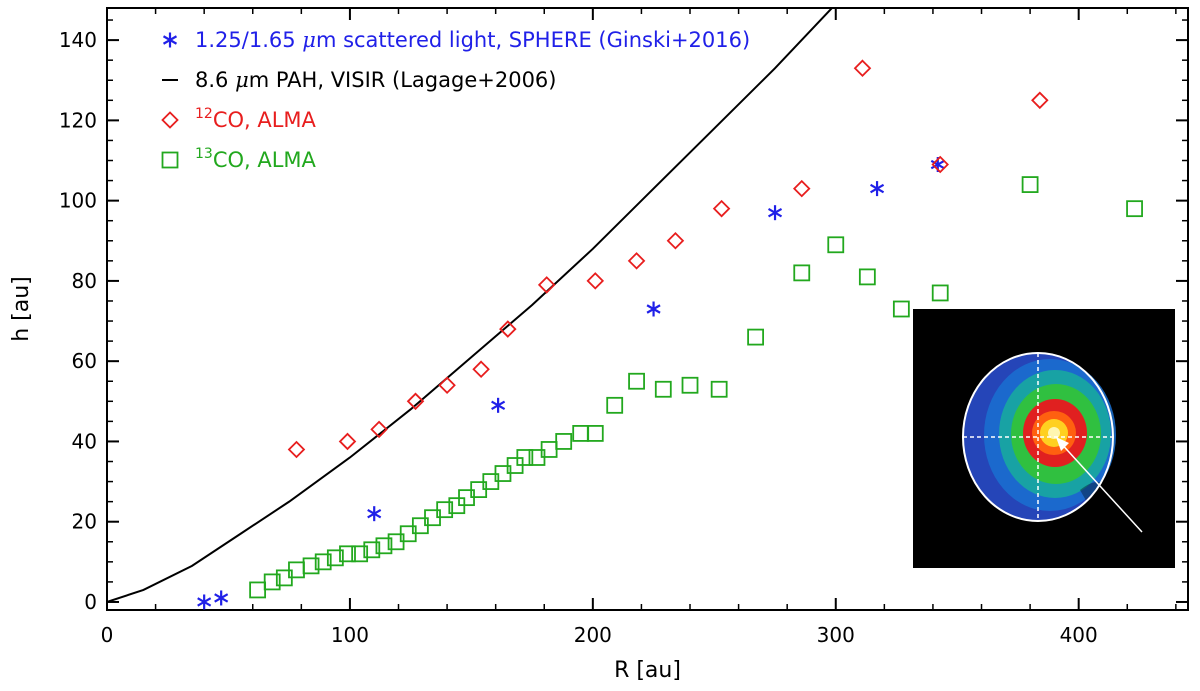  What do you see at coordinates (204, 114) in the screenshot?
I see `legend-superscript: 12` at bounding box center [204, 114].